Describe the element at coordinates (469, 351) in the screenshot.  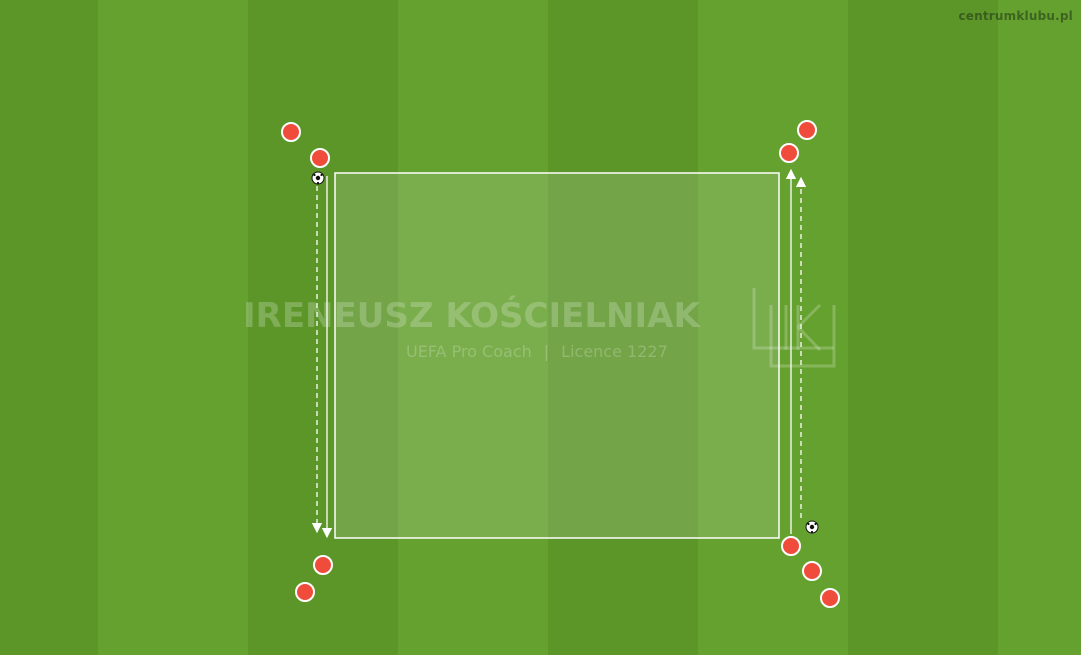
I see `watermark-role: UEFA Pro Coach` at that location.